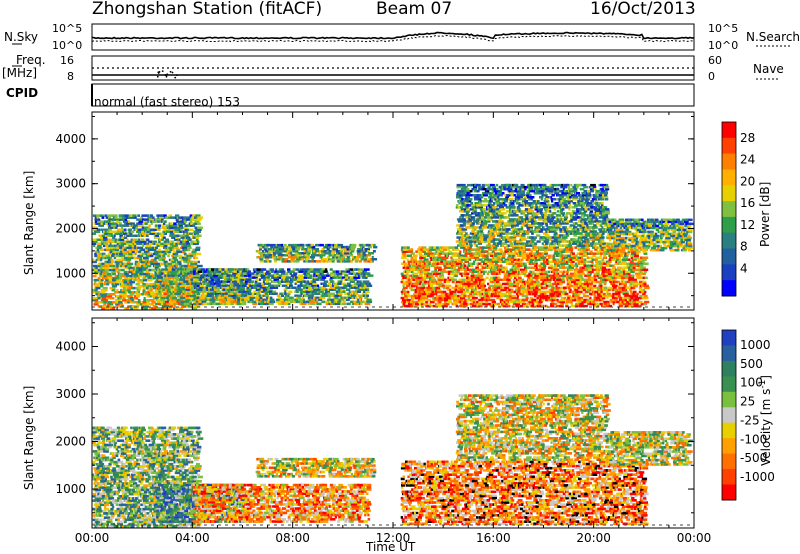 This screenshot has width=800, height=554. What do you see at coordinates (393, 37) in the screenshot?
I see `nsky-frame` at bounding box center [393, 37].